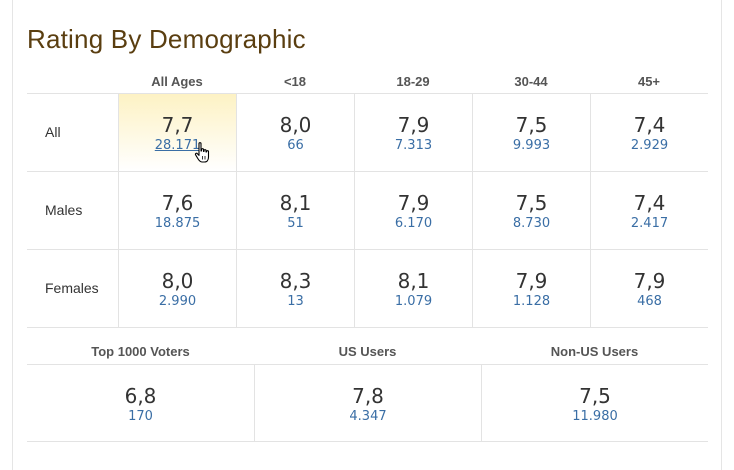  I want to click on group-header-us-users: US Users, so click(367, 351).